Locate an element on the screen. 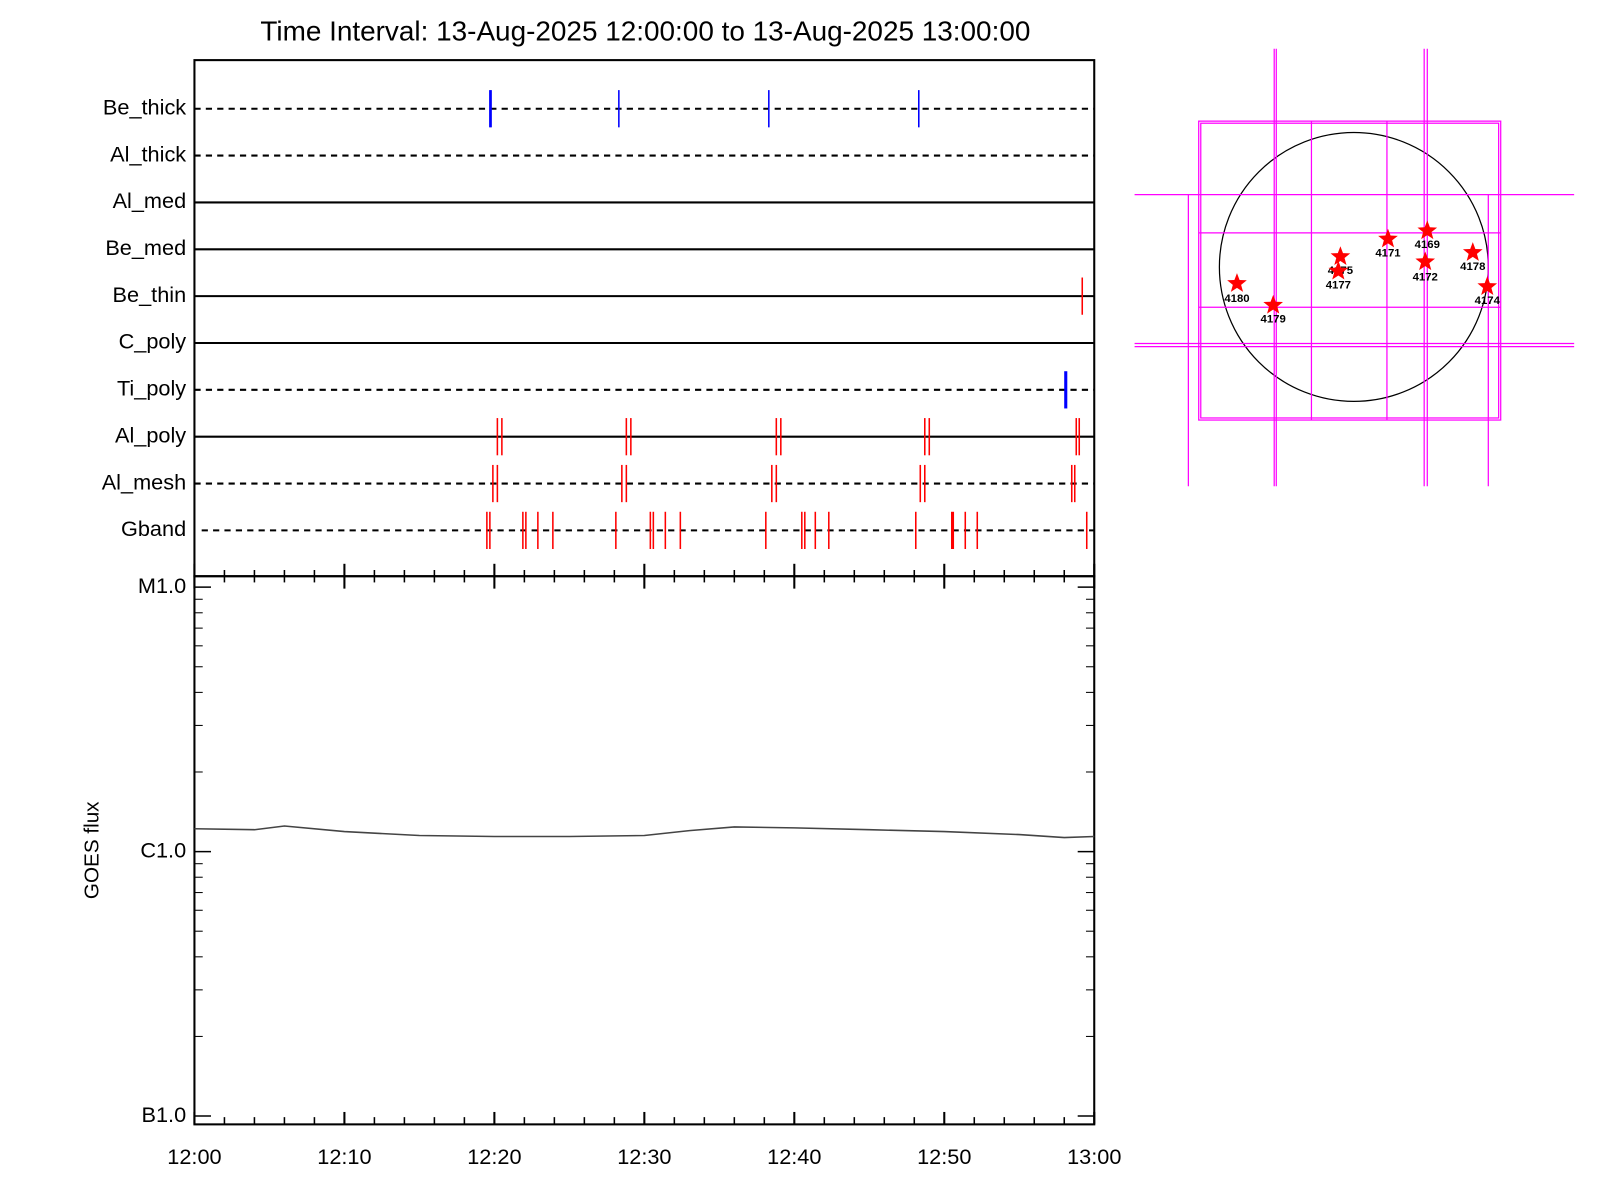  row-label: Ti_poly is located at coordinates (151, 388).